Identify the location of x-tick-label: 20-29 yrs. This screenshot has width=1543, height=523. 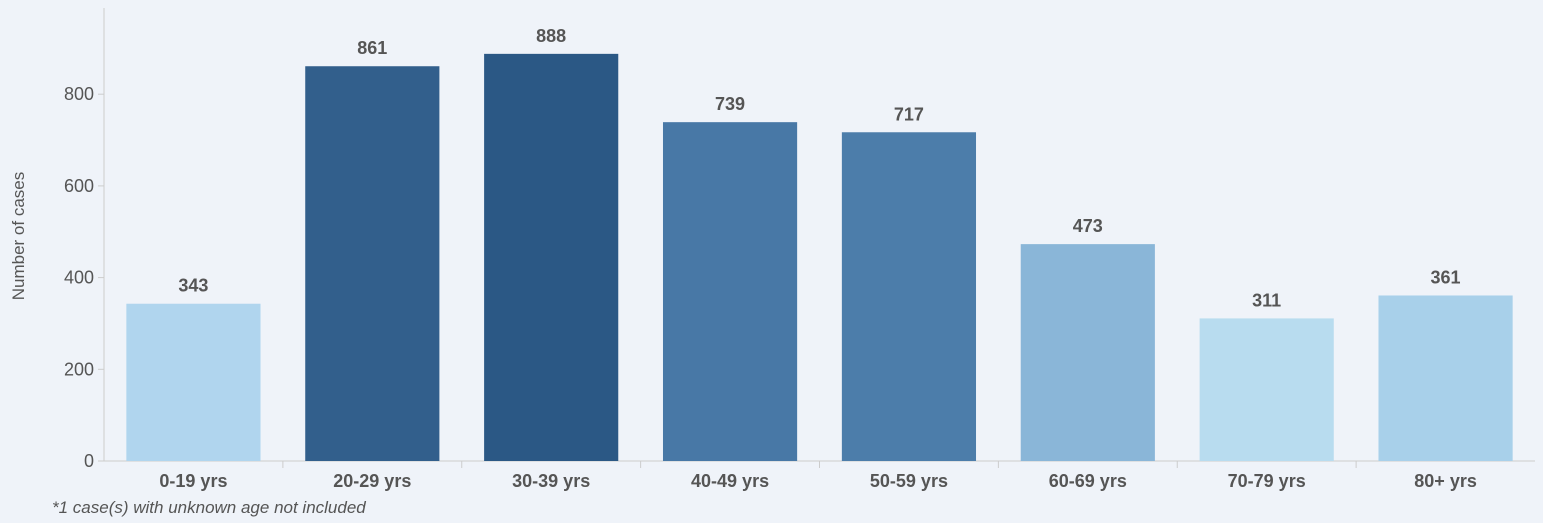
(372, 481).